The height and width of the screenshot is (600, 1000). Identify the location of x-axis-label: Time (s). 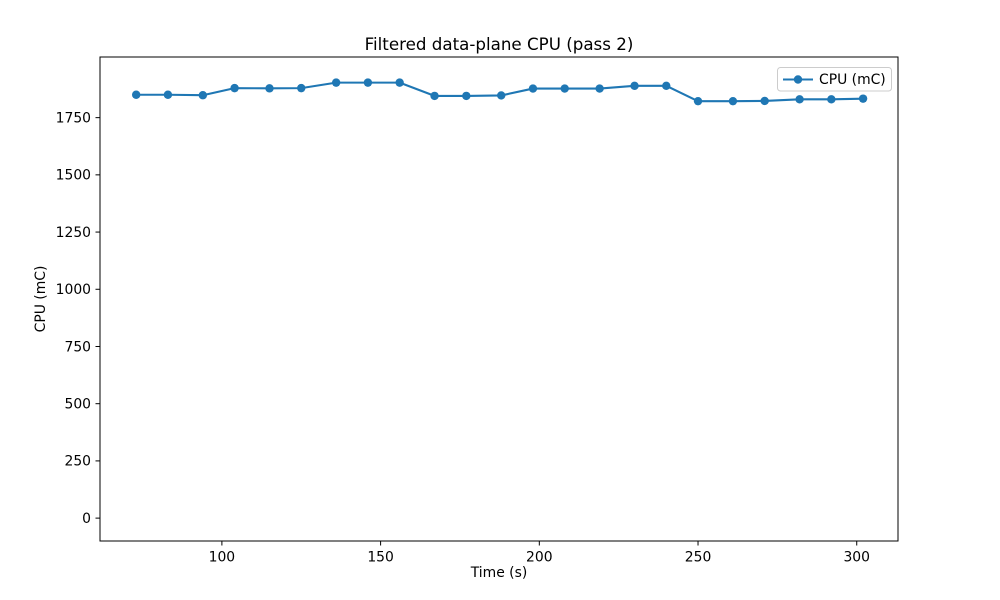
(499, 573).